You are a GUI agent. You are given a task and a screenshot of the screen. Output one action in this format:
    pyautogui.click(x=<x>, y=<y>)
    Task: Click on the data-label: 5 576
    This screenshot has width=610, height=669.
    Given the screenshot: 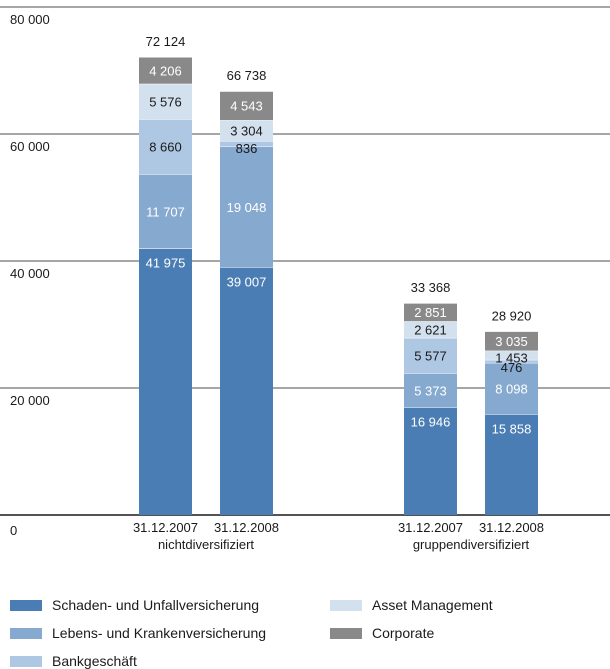 What is the action you would take?
    pyautogui.click(x=165, y=101)
    